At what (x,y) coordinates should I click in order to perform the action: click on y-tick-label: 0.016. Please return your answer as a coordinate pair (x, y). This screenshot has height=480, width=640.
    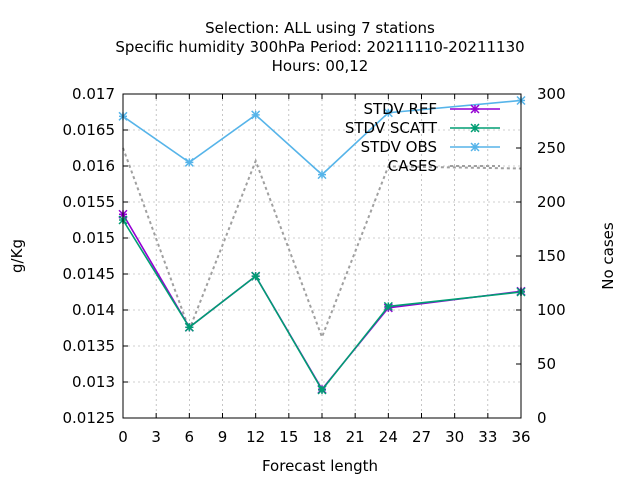
    Looking at the image, I should click on (93, 166).